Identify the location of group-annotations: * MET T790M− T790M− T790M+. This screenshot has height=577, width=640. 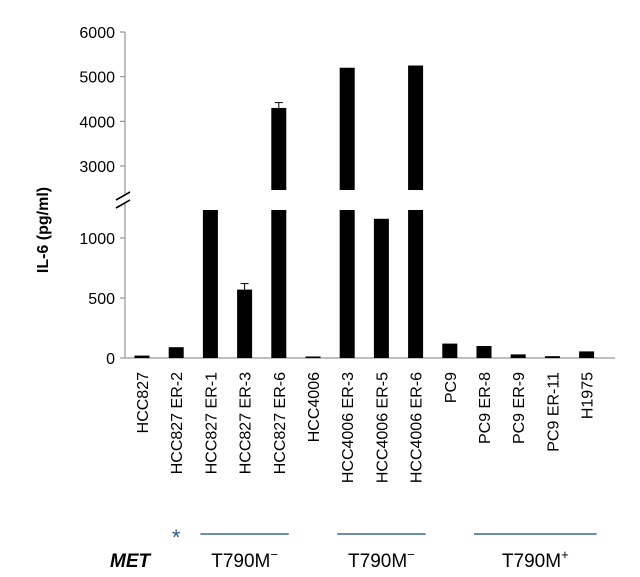
(353, 548).